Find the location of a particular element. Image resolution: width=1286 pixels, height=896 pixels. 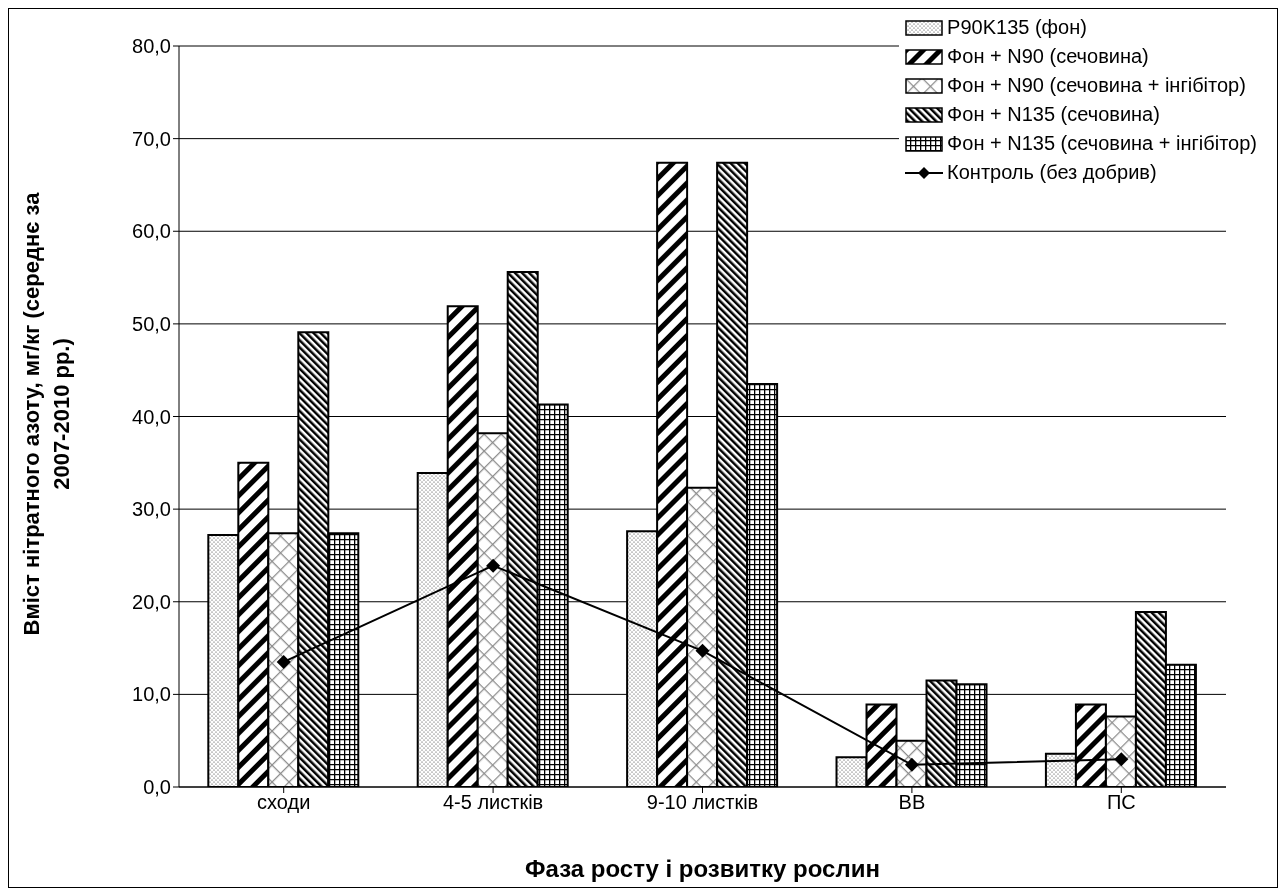

y-tick-label: 30,0 is located at coordinates (151, 509).